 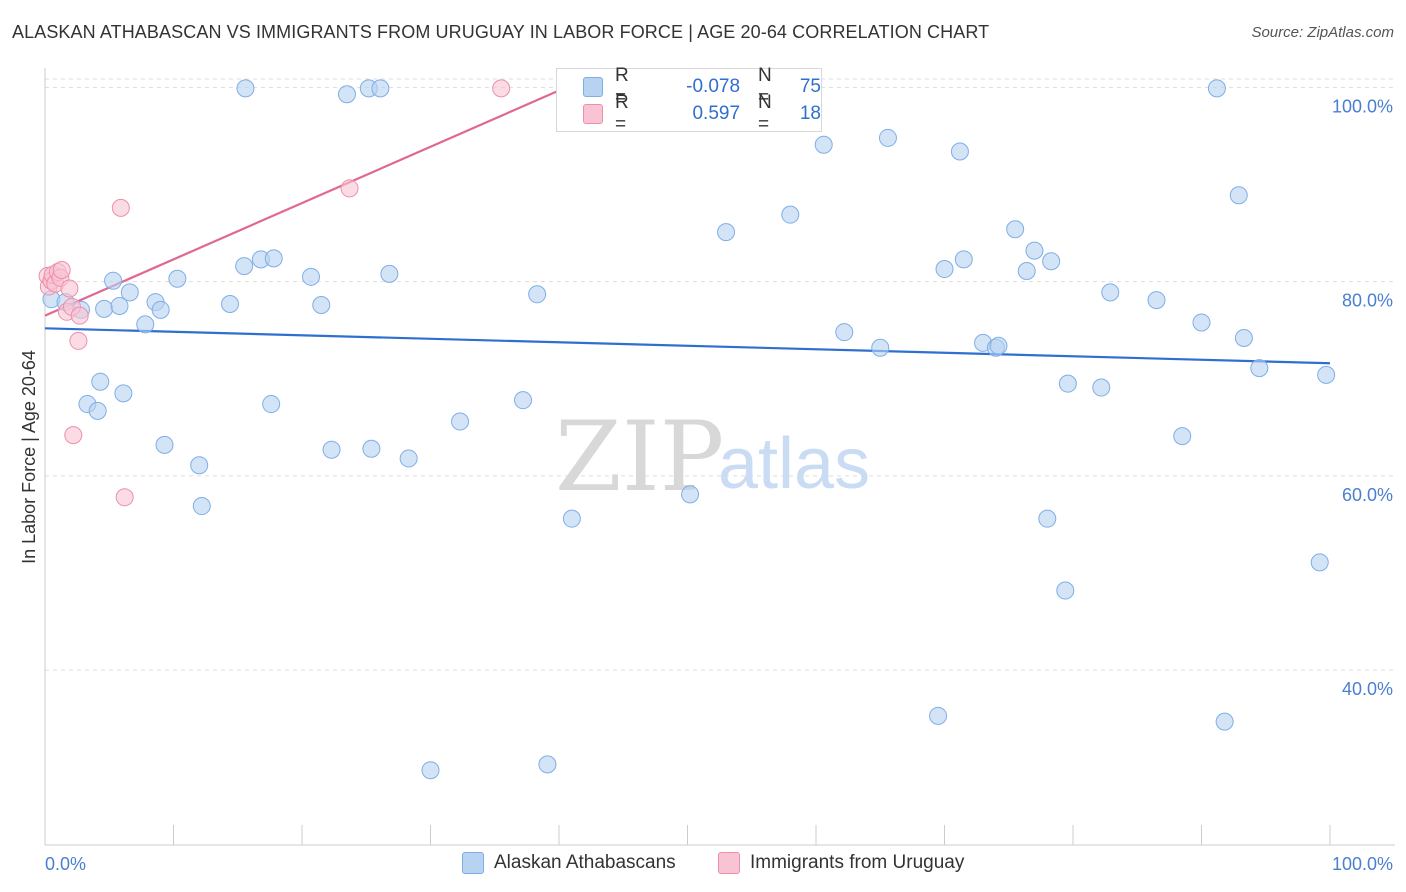 I want to click on source-credit: Source: ZipAtlas.com, so click(x=1322, y=32).